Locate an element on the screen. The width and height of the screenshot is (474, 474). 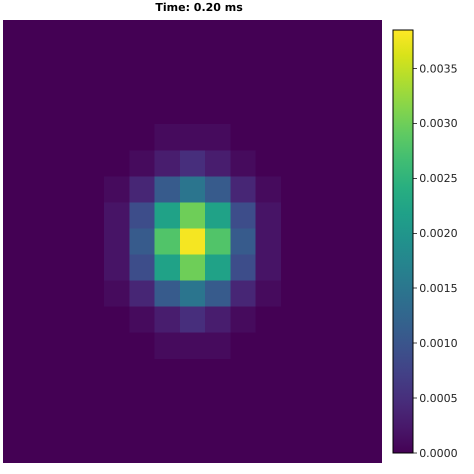
color-bar-label: 0.0005 is located at coordinates (438, 398).